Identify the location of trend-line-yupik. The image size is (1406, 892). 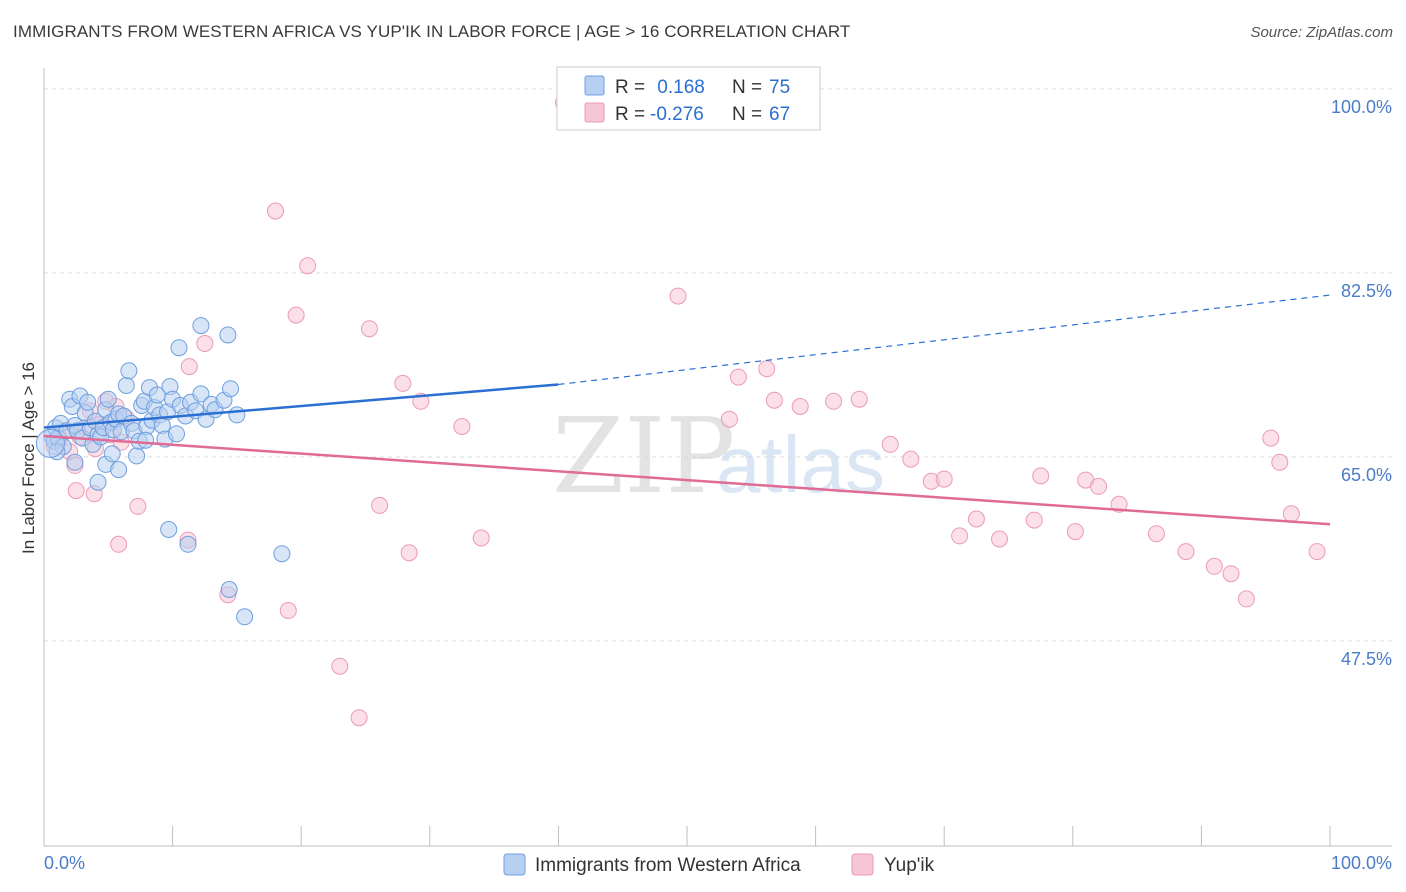
(687, 480).